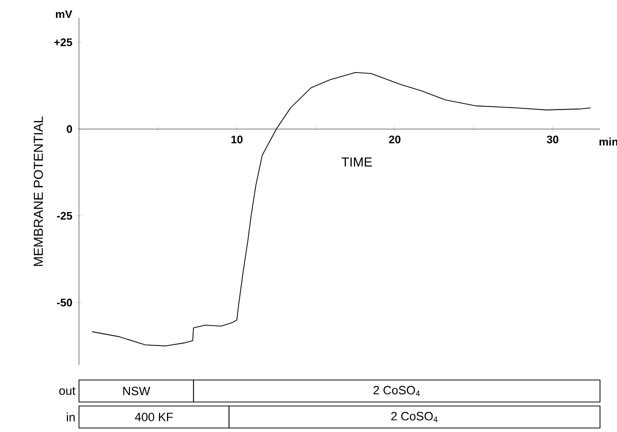 This screenshot has width=617, height=432. I want to click on x-tick-label: 10, so click(237, 140).